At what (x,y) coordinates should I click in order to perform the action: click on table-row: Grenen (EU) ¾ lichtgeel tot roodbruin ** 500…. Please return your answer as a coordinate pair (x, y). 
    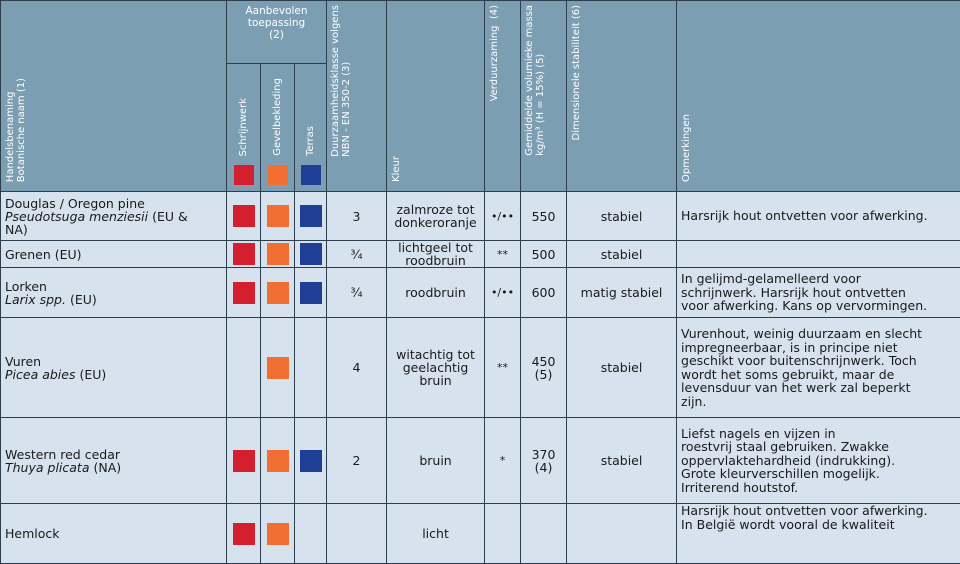
    Looking at the image, I should click on (480, 254).